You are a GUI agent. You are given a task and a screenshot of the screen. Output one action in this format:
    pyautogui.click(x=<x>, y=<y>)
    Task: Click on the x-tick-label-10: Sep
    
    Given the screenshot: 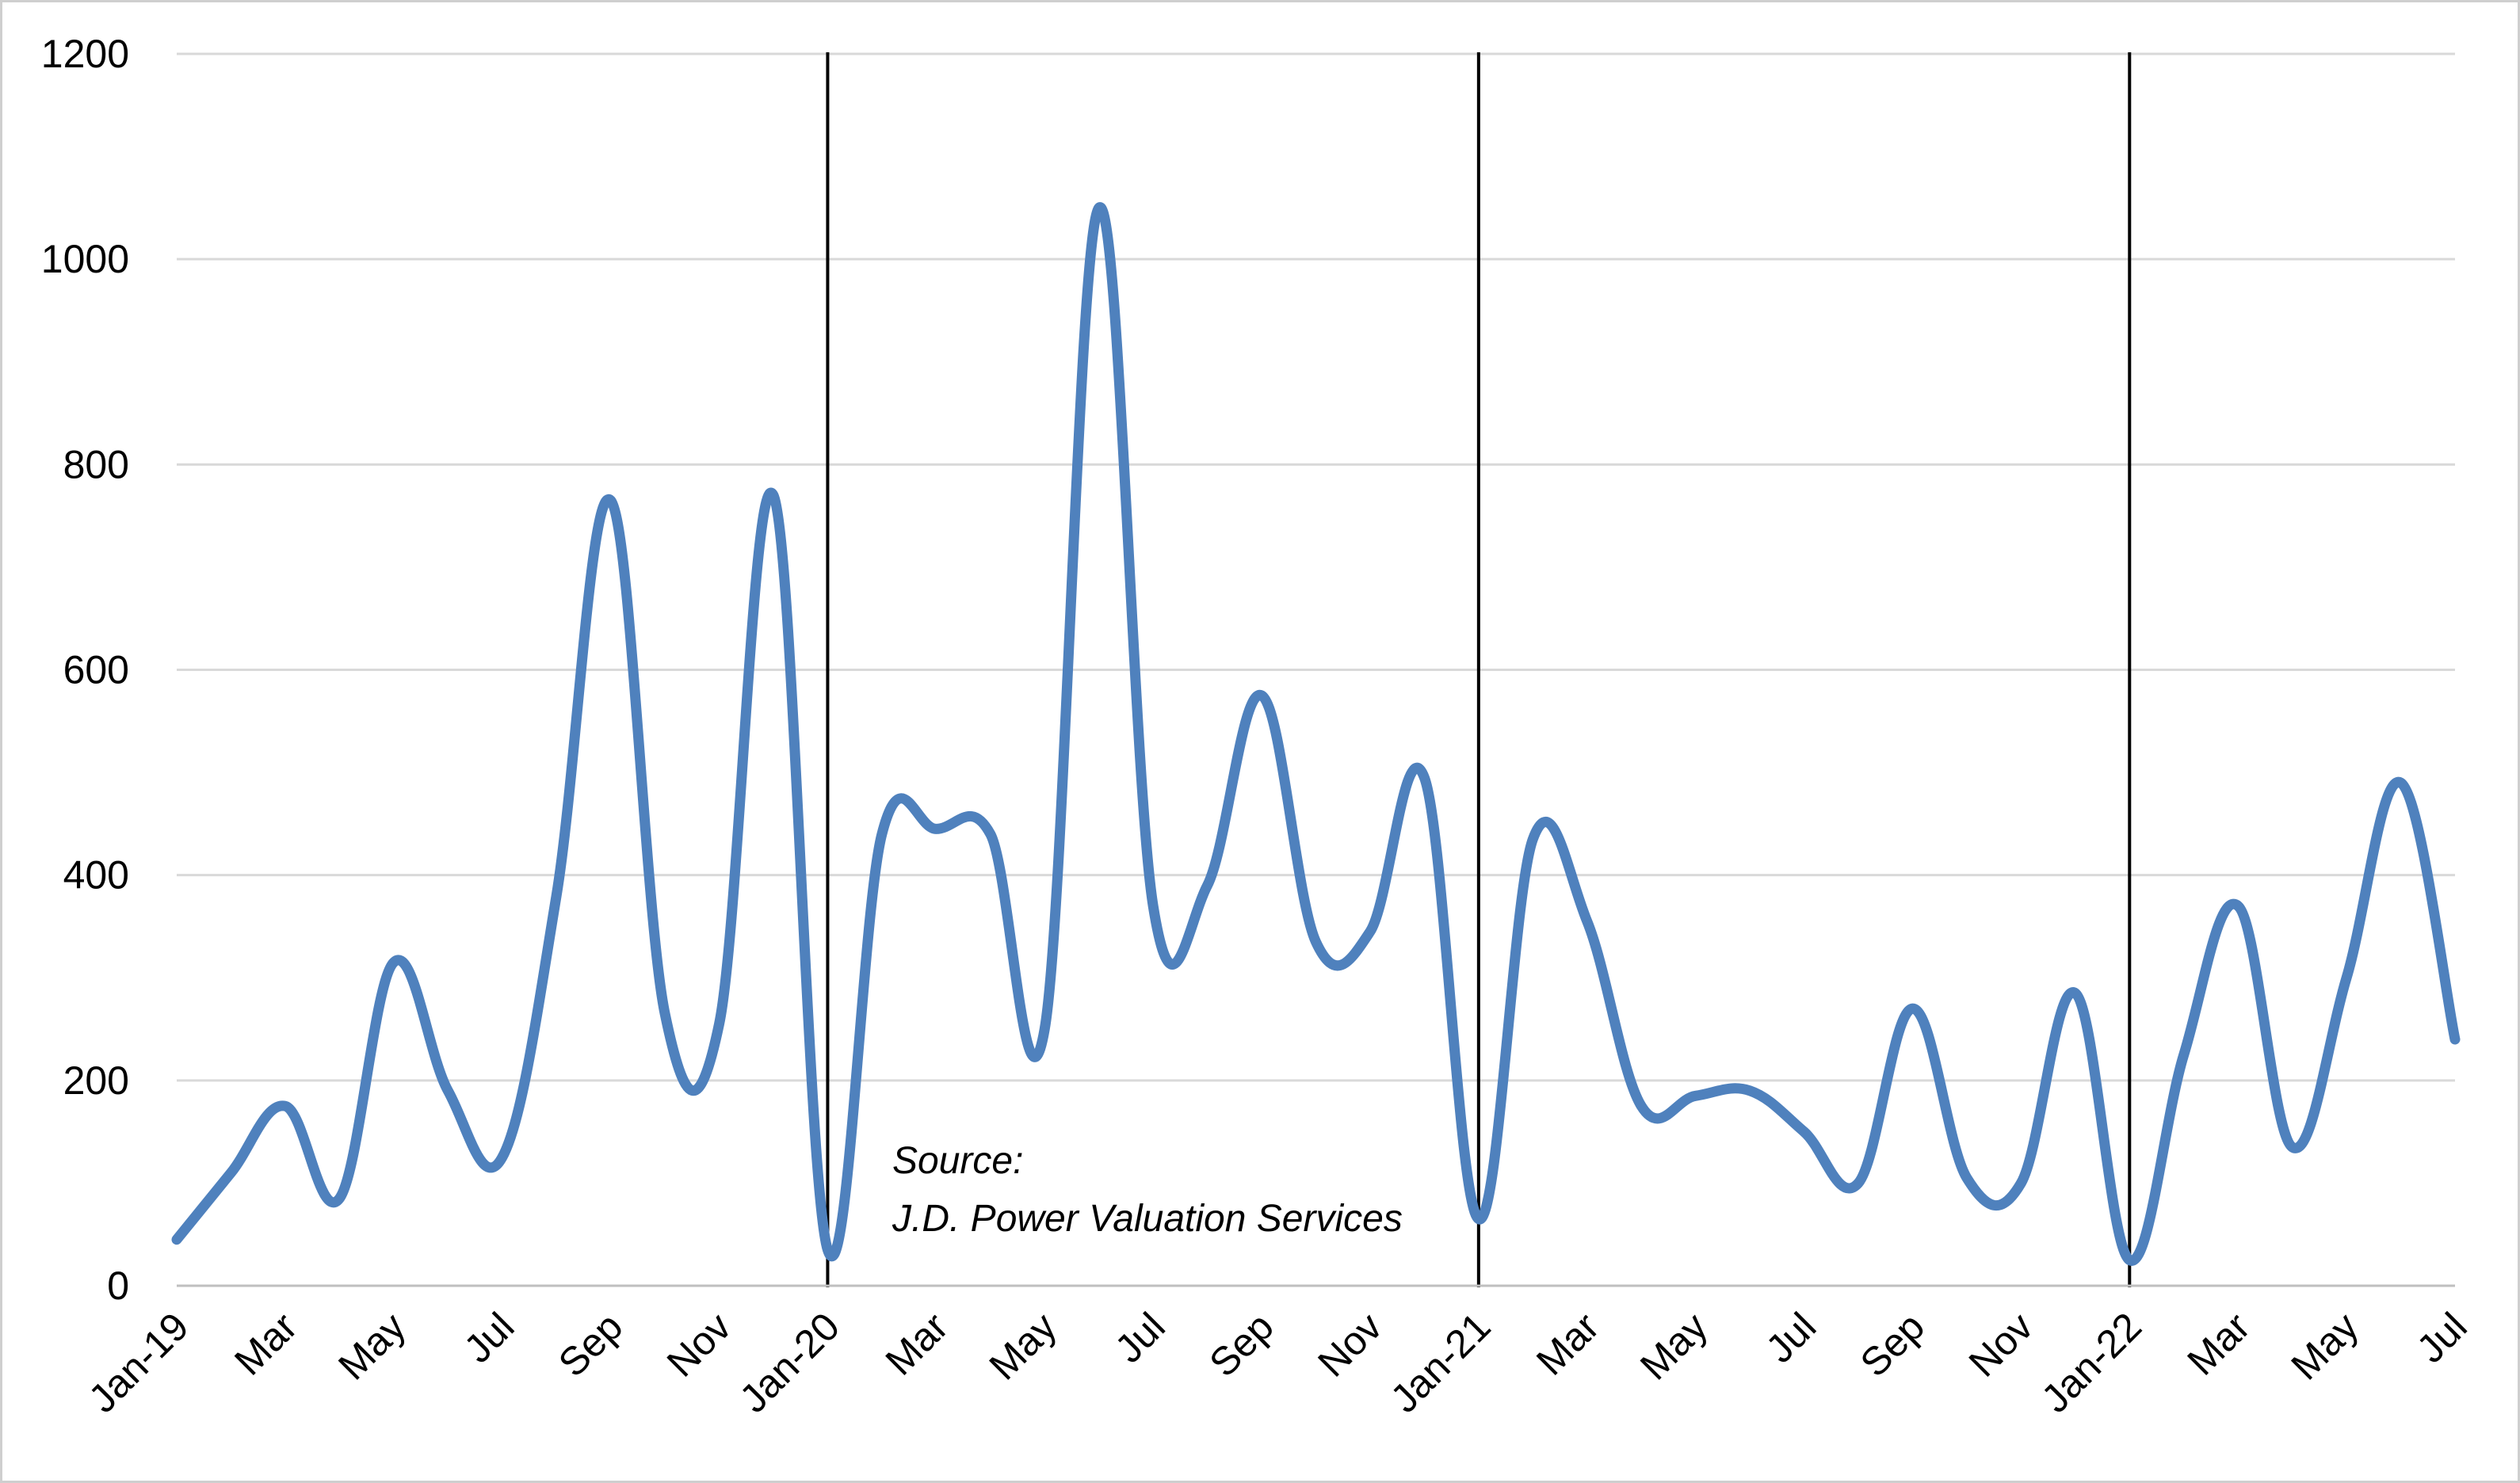 What is the action you would take?
    pyautogui.click(x=1241, y=1345)
    